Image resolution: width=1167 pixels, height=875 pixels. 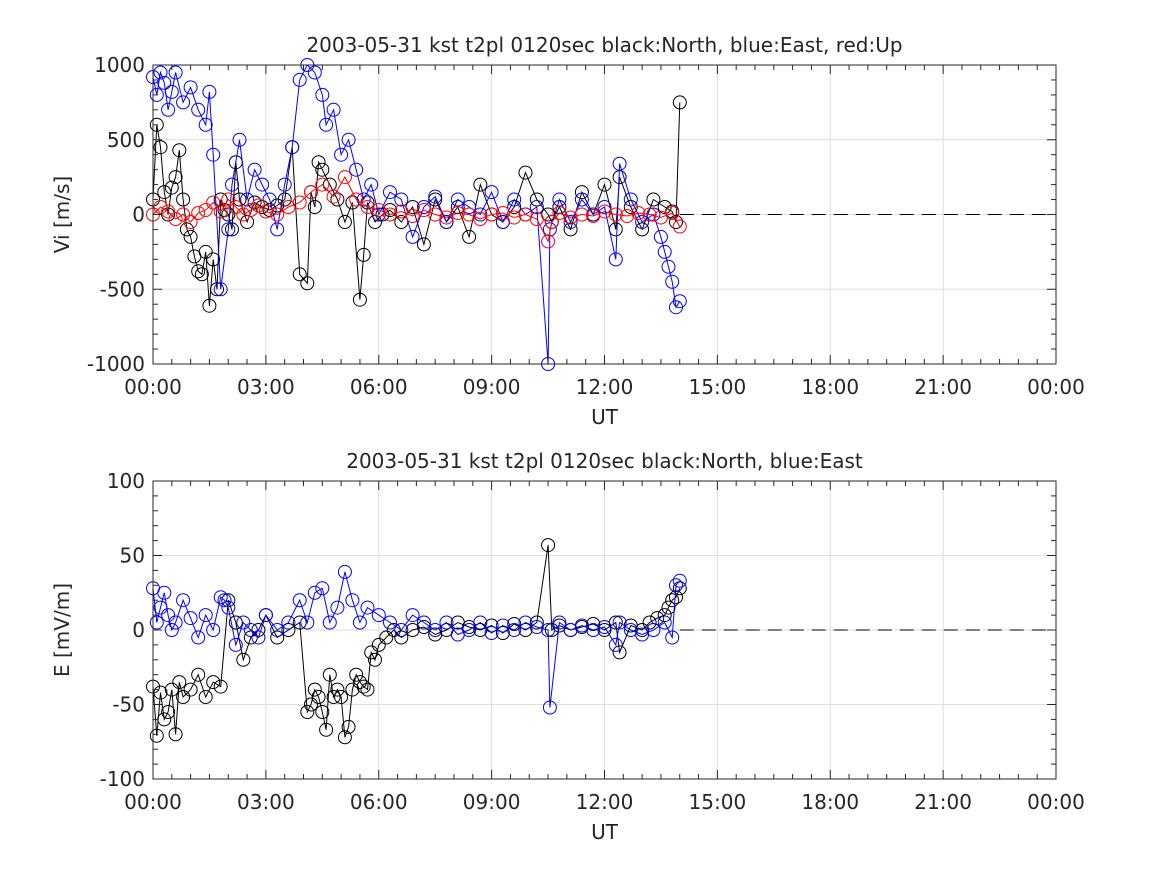 What do you see at coordinates (126, 140) in the screenshot?
I see `vi-y-tick-label: 500` at bounding box center [126, 140].